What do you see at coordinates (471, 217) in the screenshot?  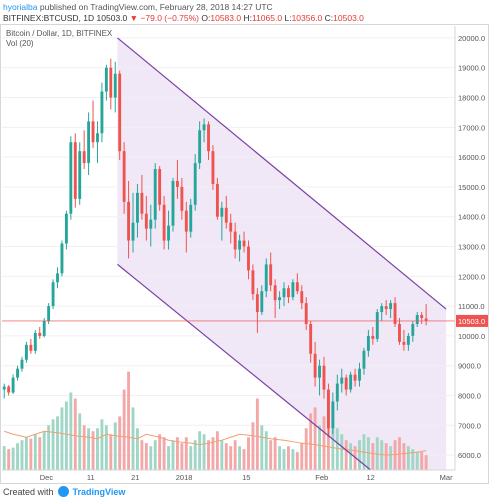 I see `y-tick-label: 14000.0` at bounding box center [471, 217].